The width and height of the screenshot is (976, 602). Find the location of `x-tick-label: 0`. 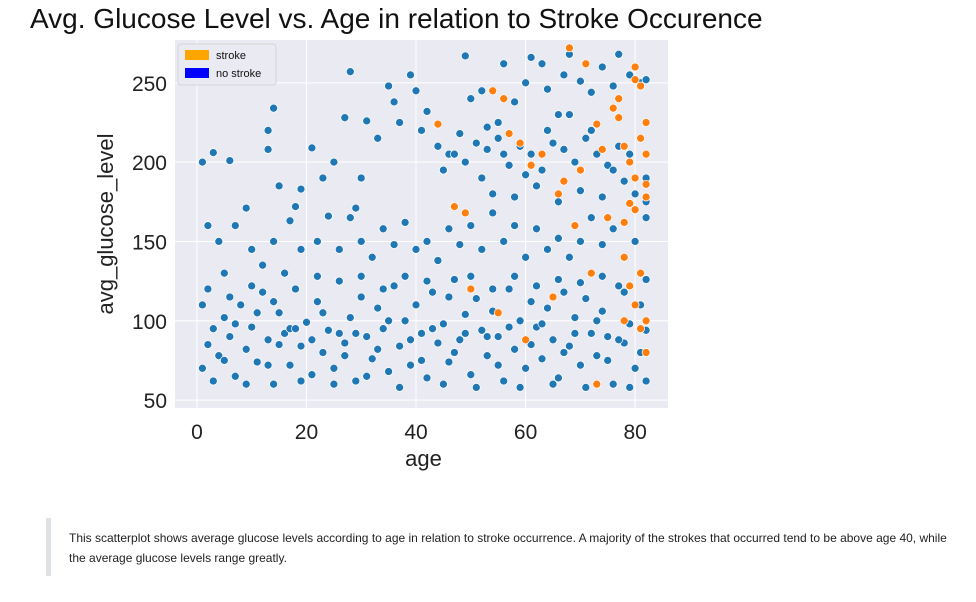

x-tick-label: 0 is located at coordinates (197, 432).